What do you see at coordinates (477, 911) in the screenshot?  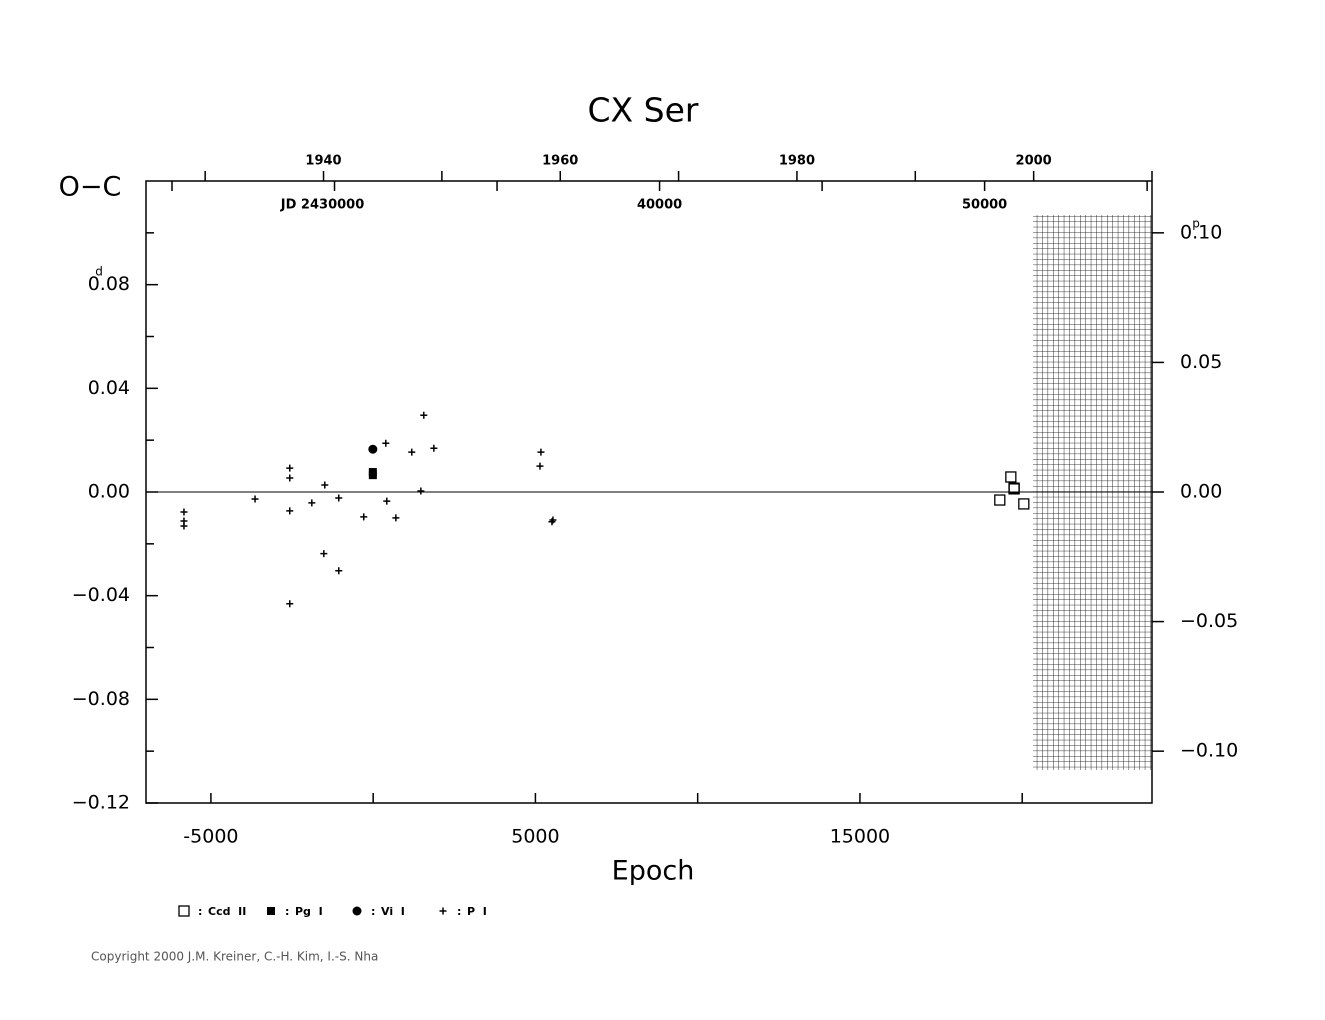 I see `legend-label: P I` at bounding box center [477, 911].